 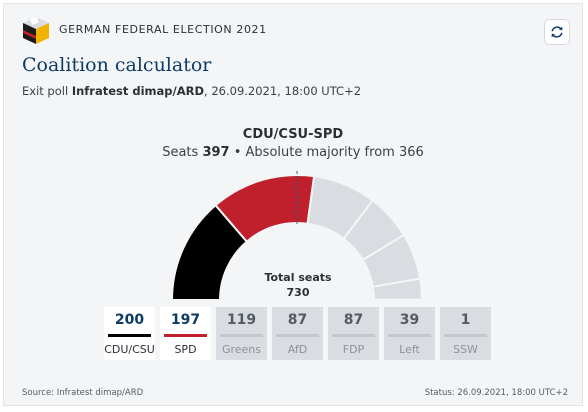 I want to click on seat-arc-chart, so click(x=297, y=236).